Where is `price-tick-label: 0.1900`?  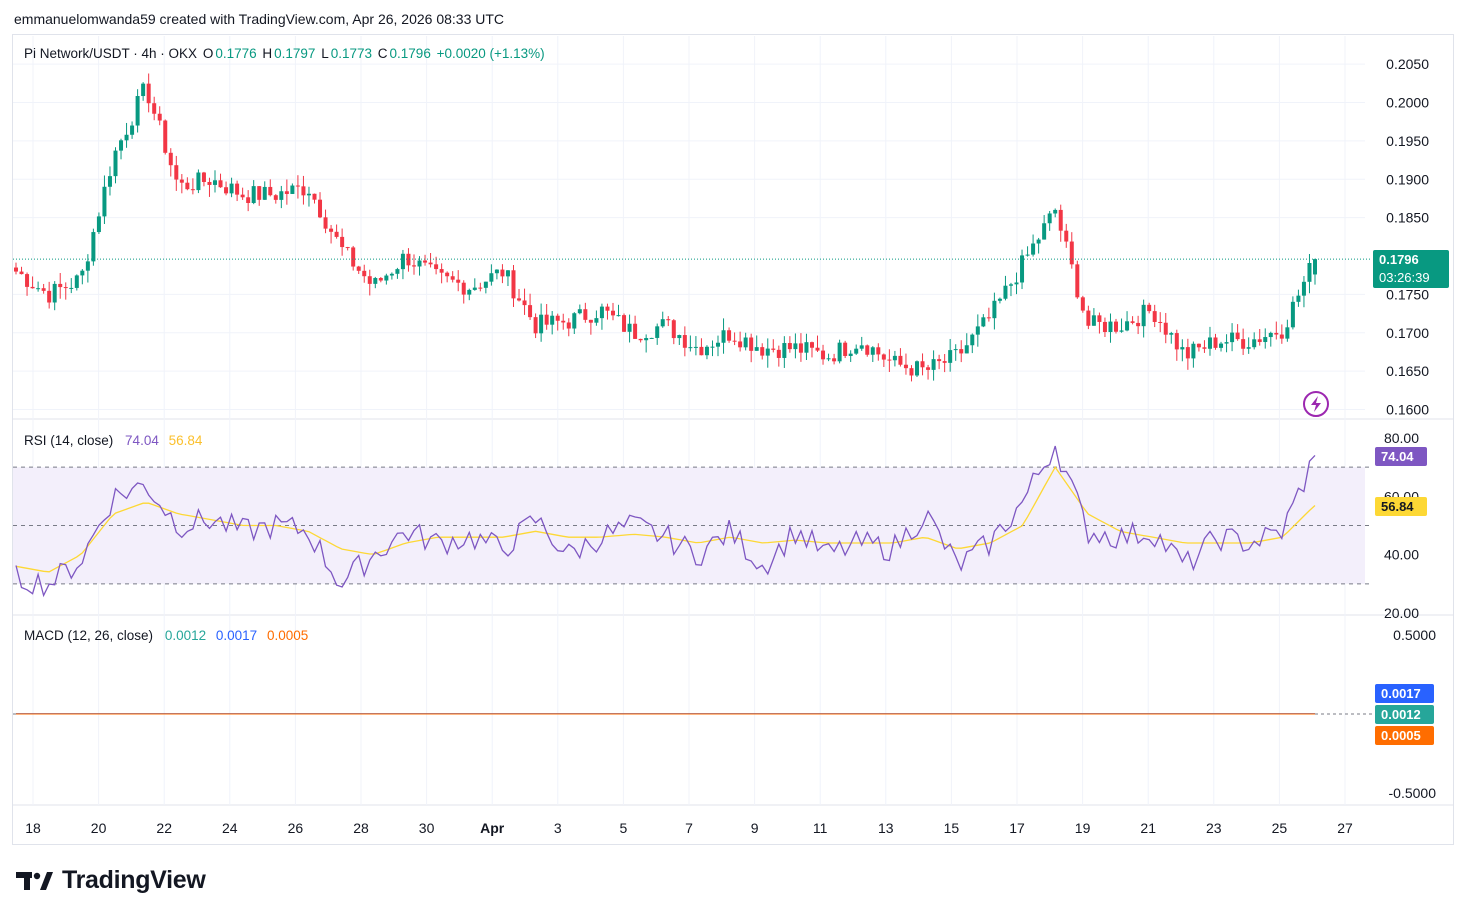 price-tick-label: 0.1900 is located at coordinates (1407, 179).